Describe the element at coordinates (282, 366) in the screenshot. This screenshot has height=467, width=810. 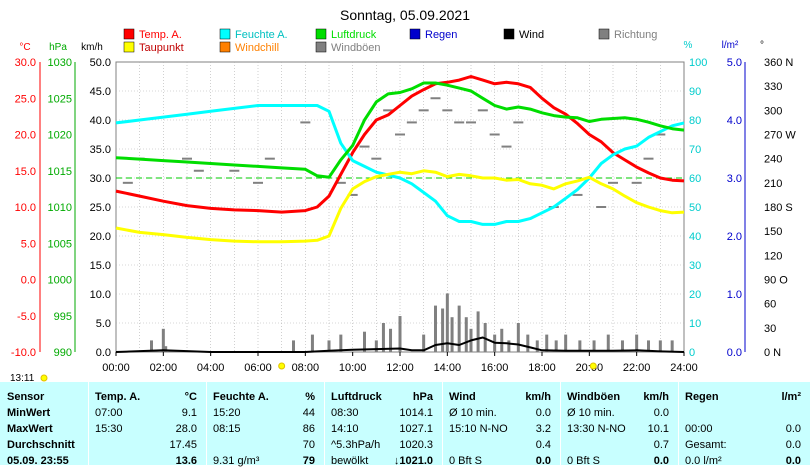
I see `sunrise-marker` at that location.